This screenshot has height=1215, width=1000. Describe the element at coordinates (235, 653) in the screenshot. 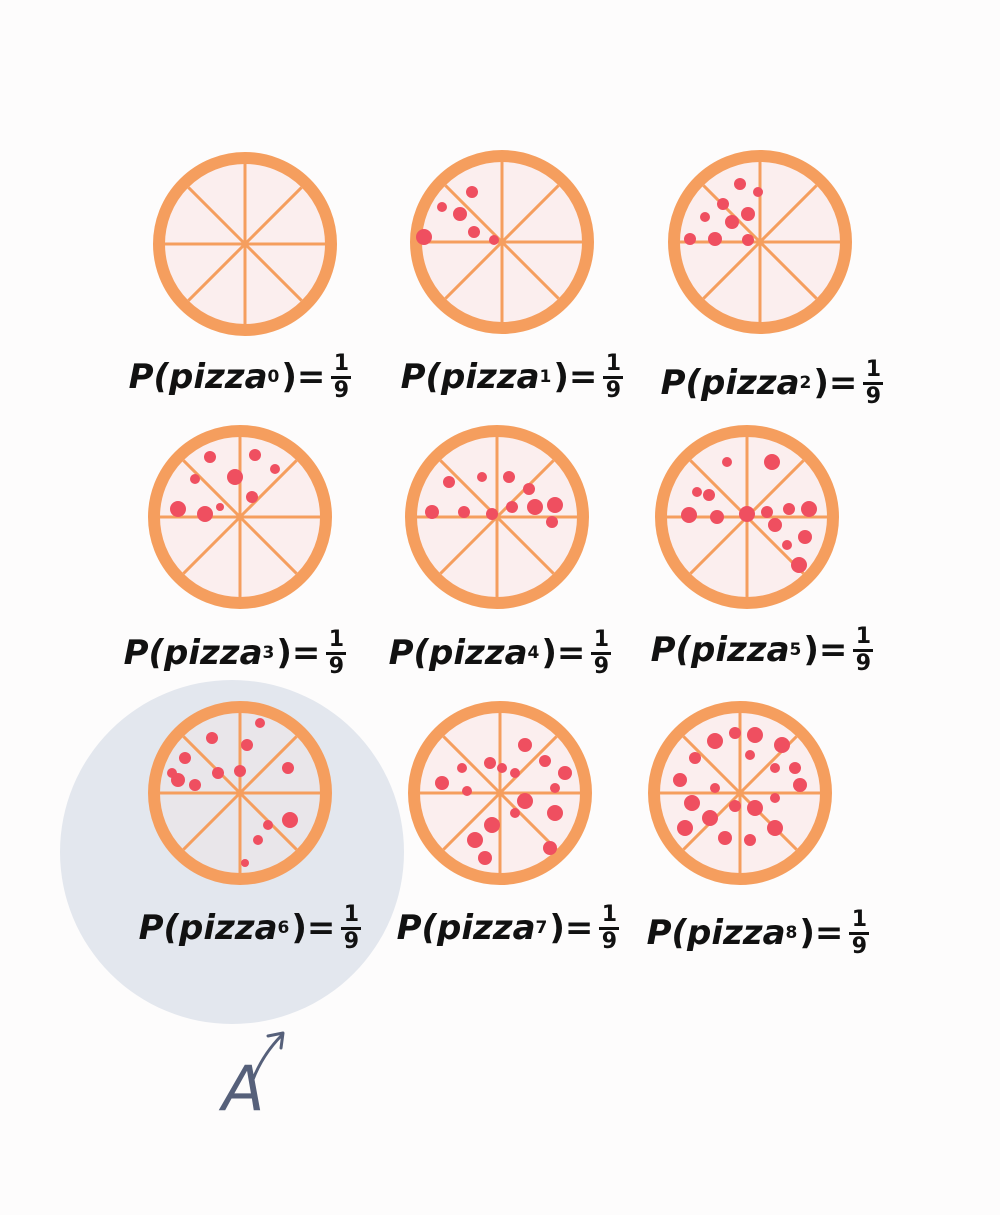

I see `probability-label: P(pizza 3)= 1 9` at that location.